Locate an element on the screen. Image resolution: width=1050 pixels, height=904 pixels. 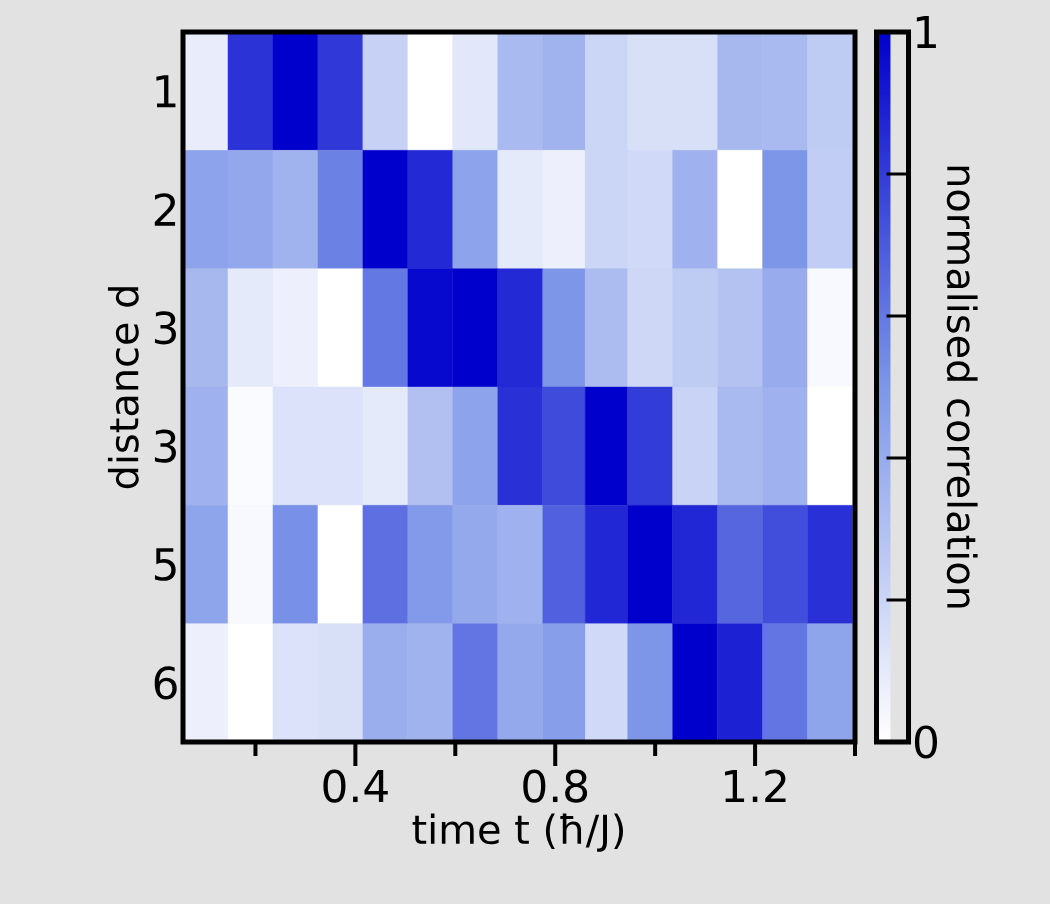
y-tick-label: 2 is located at coordinates (165, 209).